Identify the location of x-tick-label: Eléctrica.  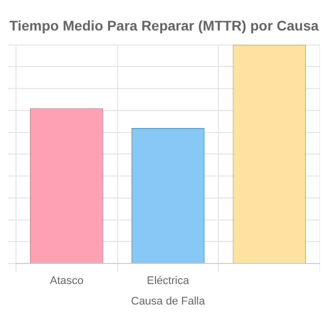
(168, 281).